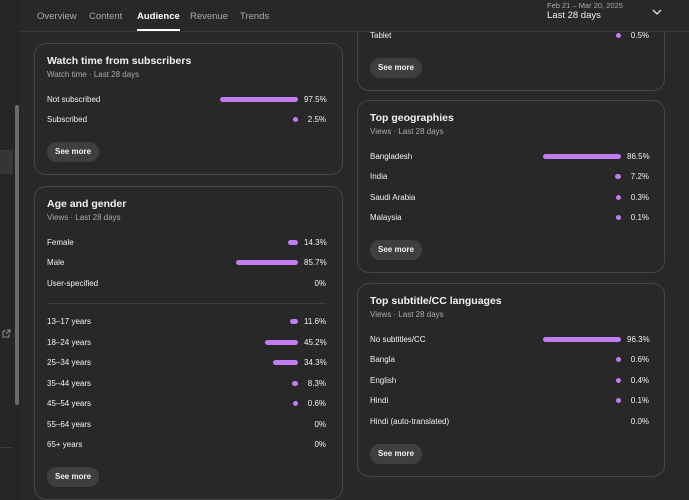 The image size is (689, 500). Describe the element at coordinates (56, 263) in the screenshot. I see `row-label: Male` at that location.